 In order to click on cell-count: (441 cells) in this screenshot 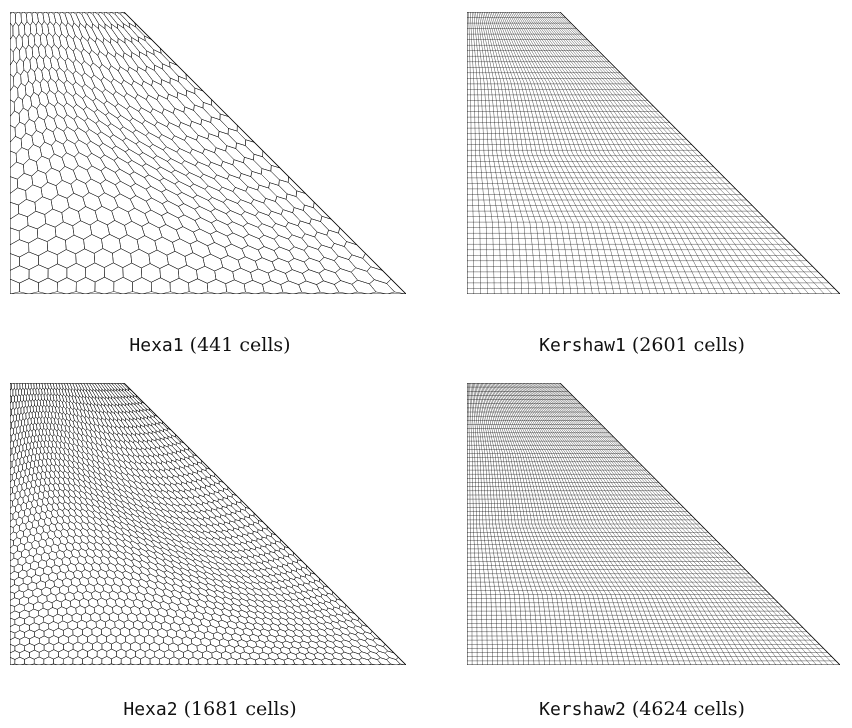, I will do `click(240, 345)`.